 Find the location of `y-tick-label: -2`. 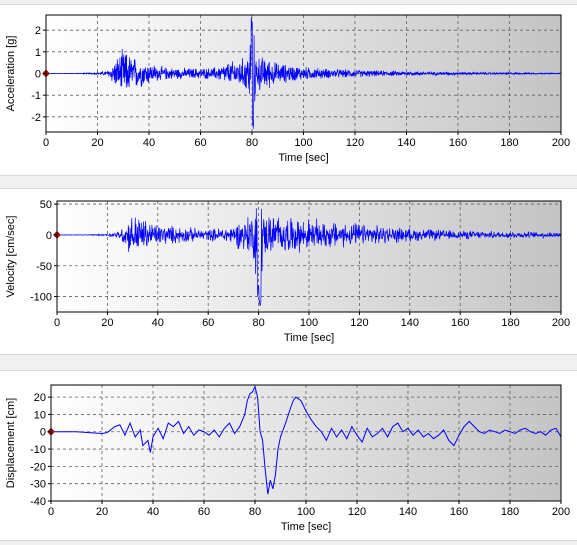

y-tick-label: -2 is located at coordinates (36, 118).